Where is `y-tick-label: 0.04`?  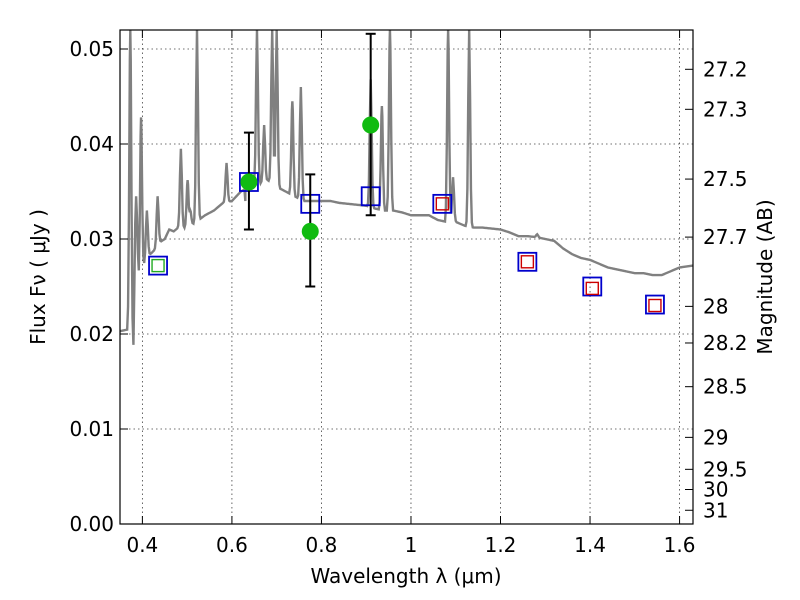
y-tick-label: 0.04 is located at coordinates (91, 144).